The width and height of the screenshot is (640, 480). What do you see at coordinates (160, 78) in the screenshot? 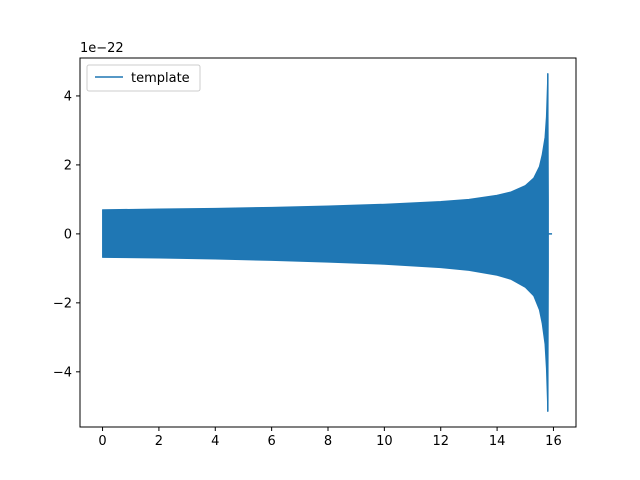
I see `legend-label-template: template` at bounding box center [160, 78].